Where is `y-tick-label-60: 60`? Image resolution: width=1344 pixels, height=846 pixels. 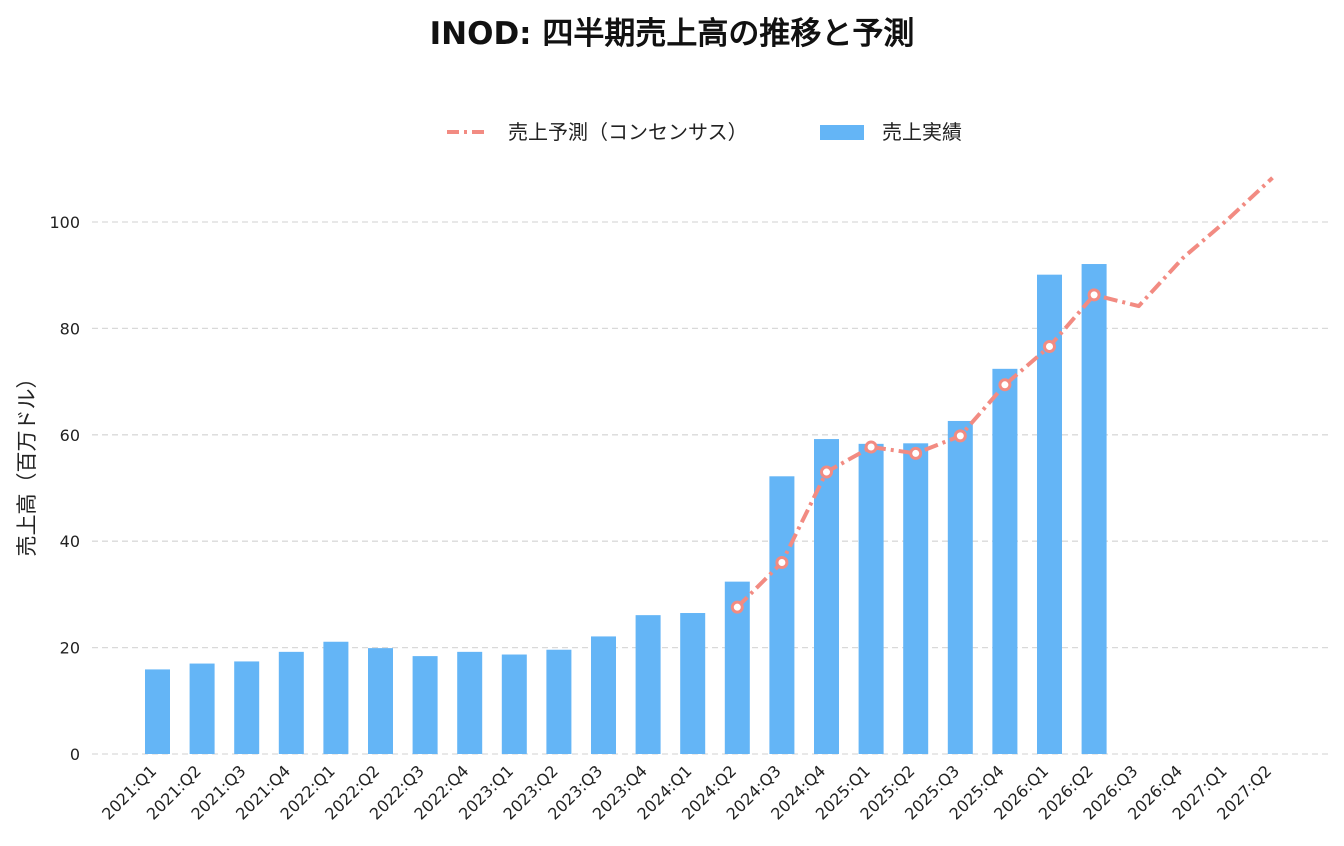 y-tick-label-60: 60 is located at coordinates (70, 435).